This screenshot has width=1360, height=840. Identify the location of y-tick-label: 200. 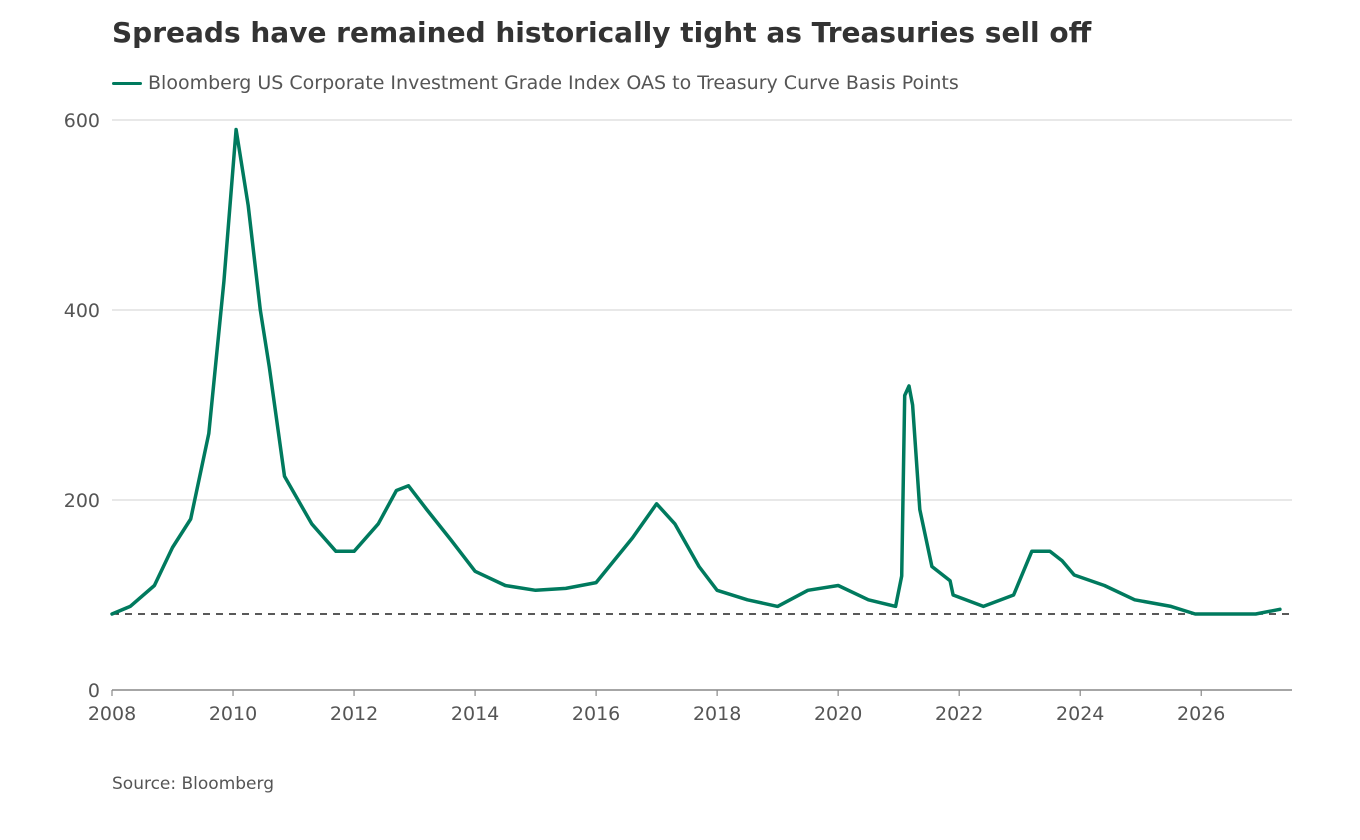
(82, 501).